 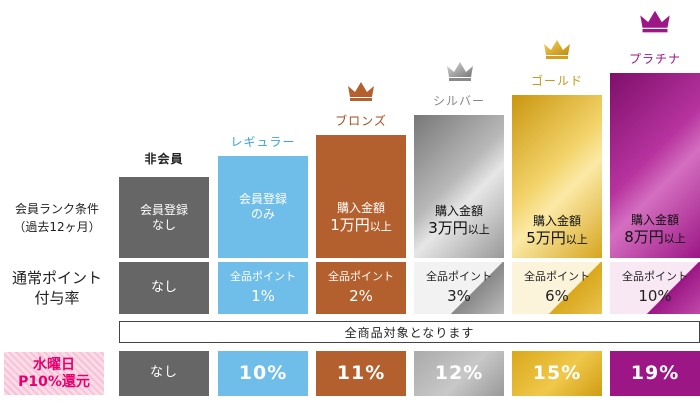 What do you see at coordinates (546, 238) in the screenshot?
I see `condition-amount: 5万円` at bounding box center [546, 238].